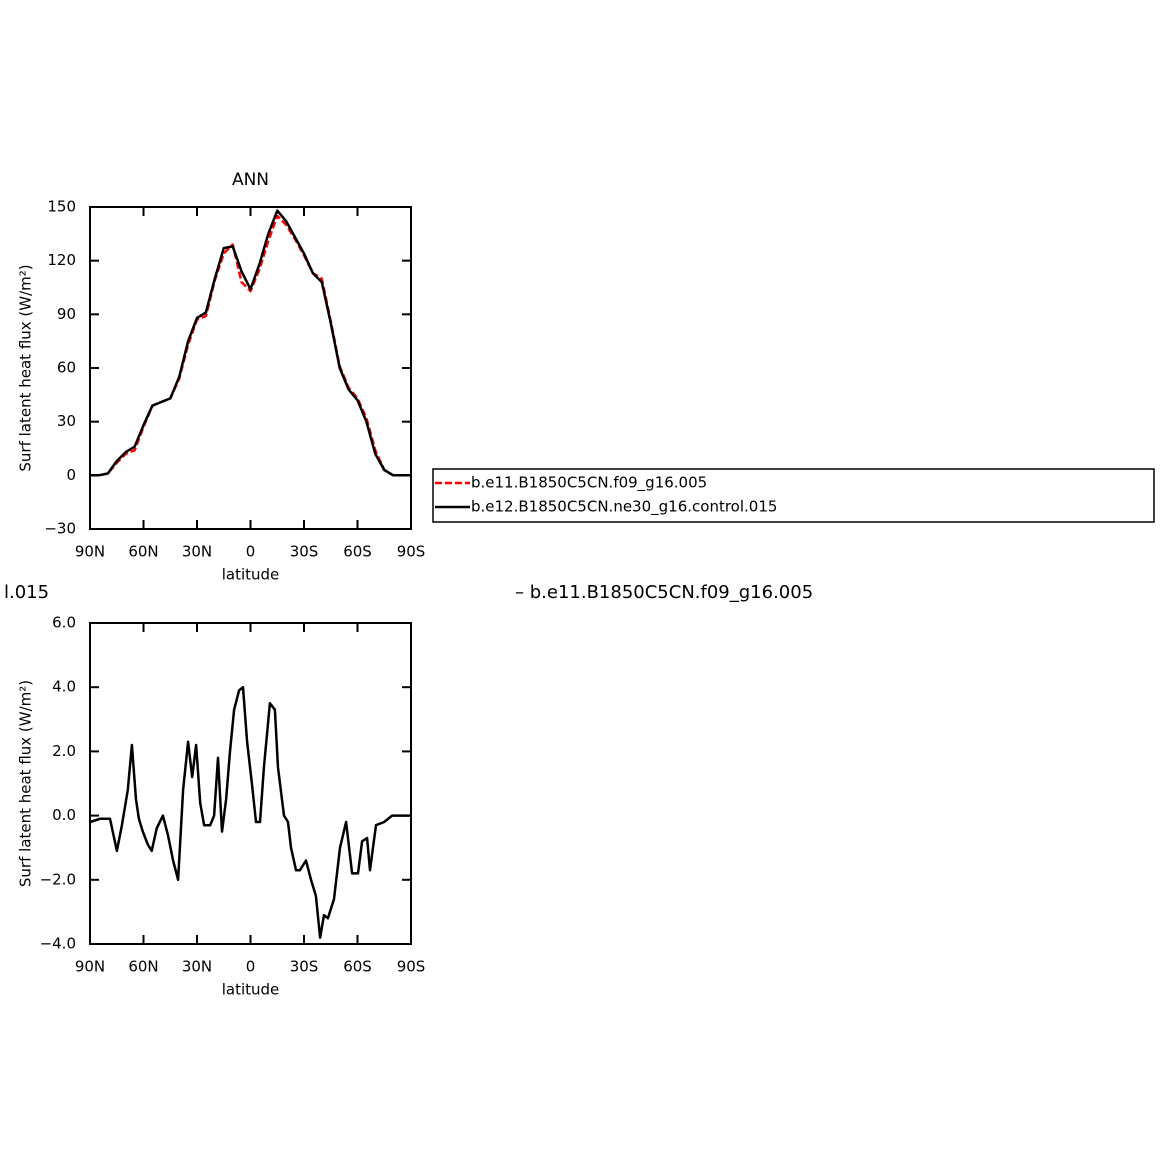 The height and width of the screenshot is (1169, 1170). I want to click on y-tick-label: 150, so click(61, 207).